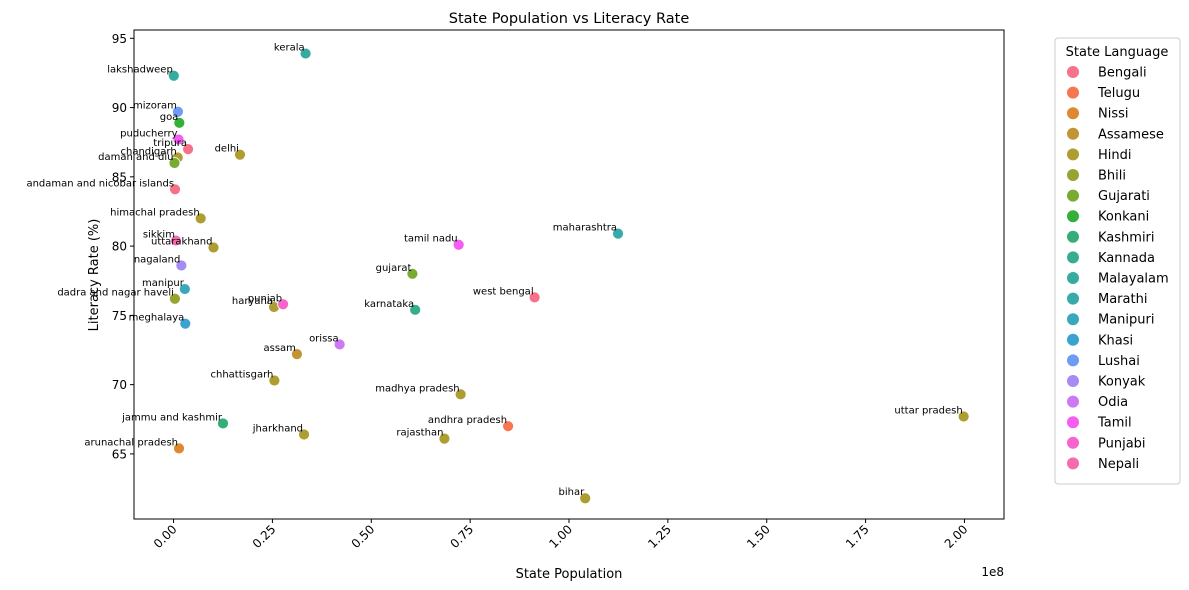 Image resolution: width=1189 pixels, height=590 pixels. I want to click on y-tick-label: 85, so click(119, 177).